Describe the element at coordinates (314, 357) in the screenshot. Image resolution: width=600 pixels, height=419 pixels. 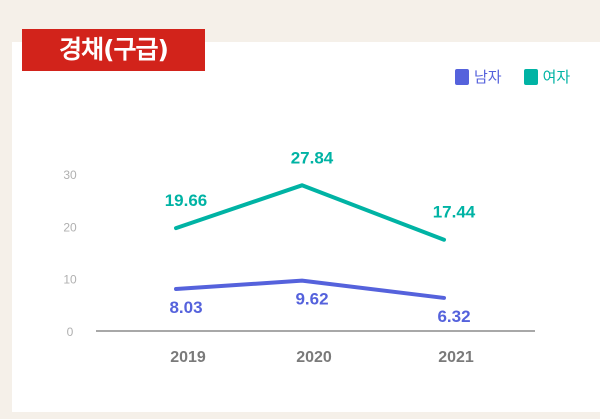
I see `x-tick-label: 2020` at that location.